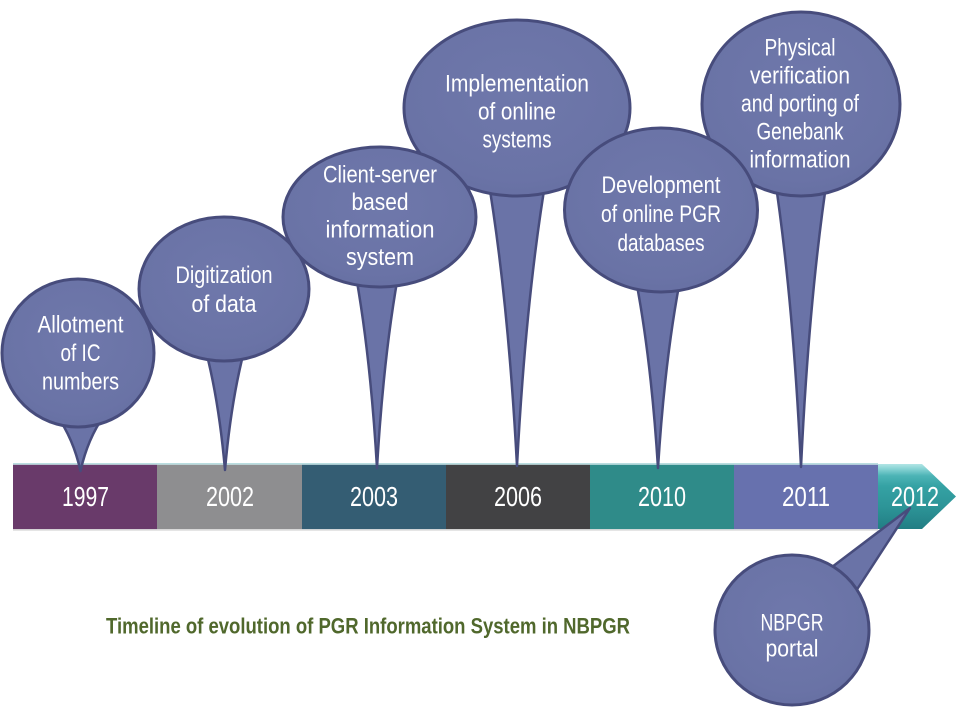  I want to click on svg-text: portal, so click(792, 649).